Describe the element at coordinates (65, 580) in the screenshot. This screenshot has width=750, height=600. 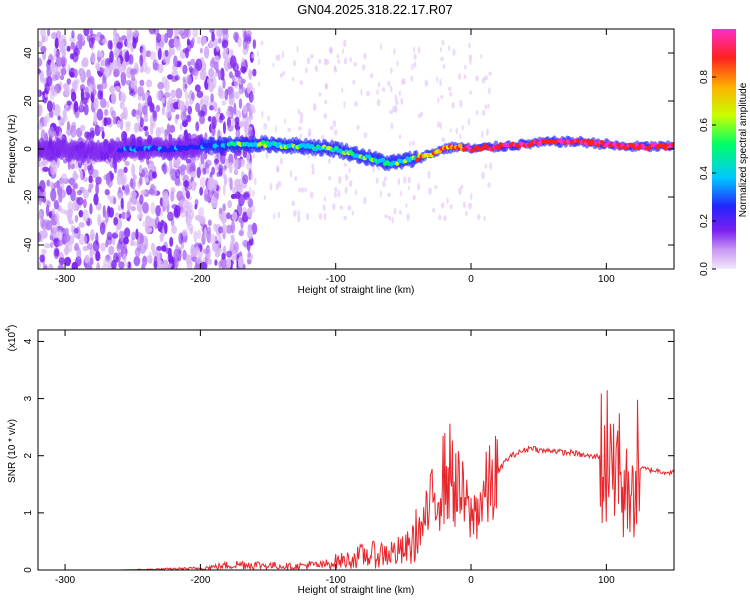
I see `snr-x-tick-label: -300` at that location.